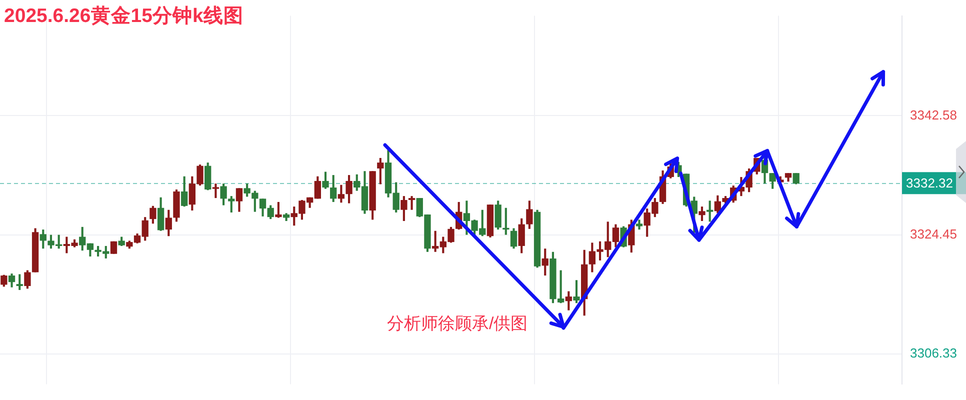 The height and width of the screenshot is (400, 966). Describe the element at coordinates (933, 352) in the screenshot. I see `y-tick-label: 3306.33` at that location.